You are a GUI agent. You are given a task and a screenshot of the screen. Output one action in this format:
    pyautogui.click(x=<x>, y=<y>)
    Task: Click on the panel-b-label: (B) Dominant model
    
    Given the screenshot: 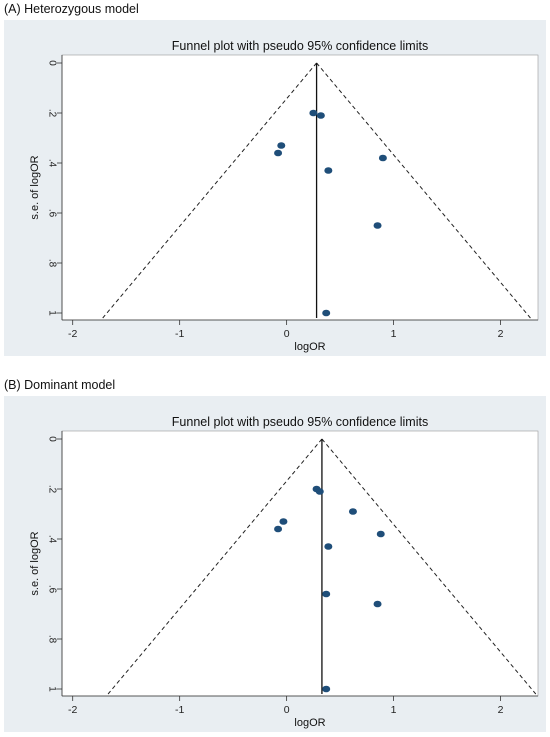 What is the action you would take?
    pyautogui.click(x=60, y=385)
    